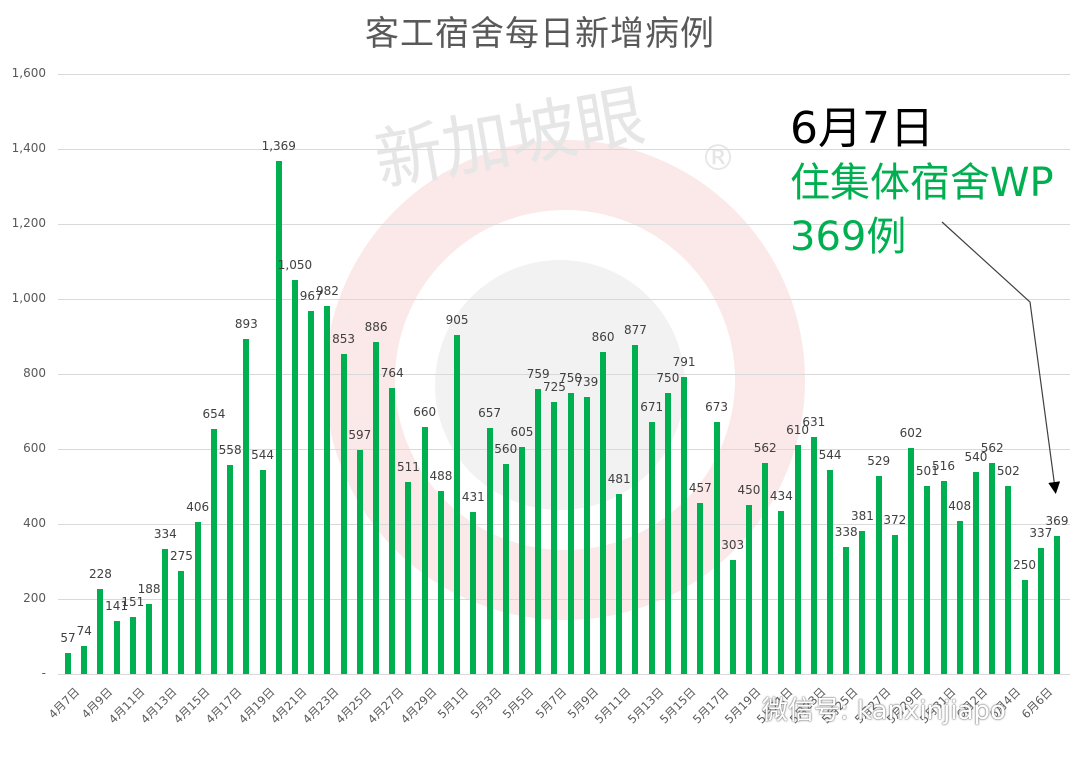 This screenshot has height=761, width=1080. Describe the element at coordinates (64, 703) in the screenshot. I see `x-axis-tick-label: 4月7日` at that location.